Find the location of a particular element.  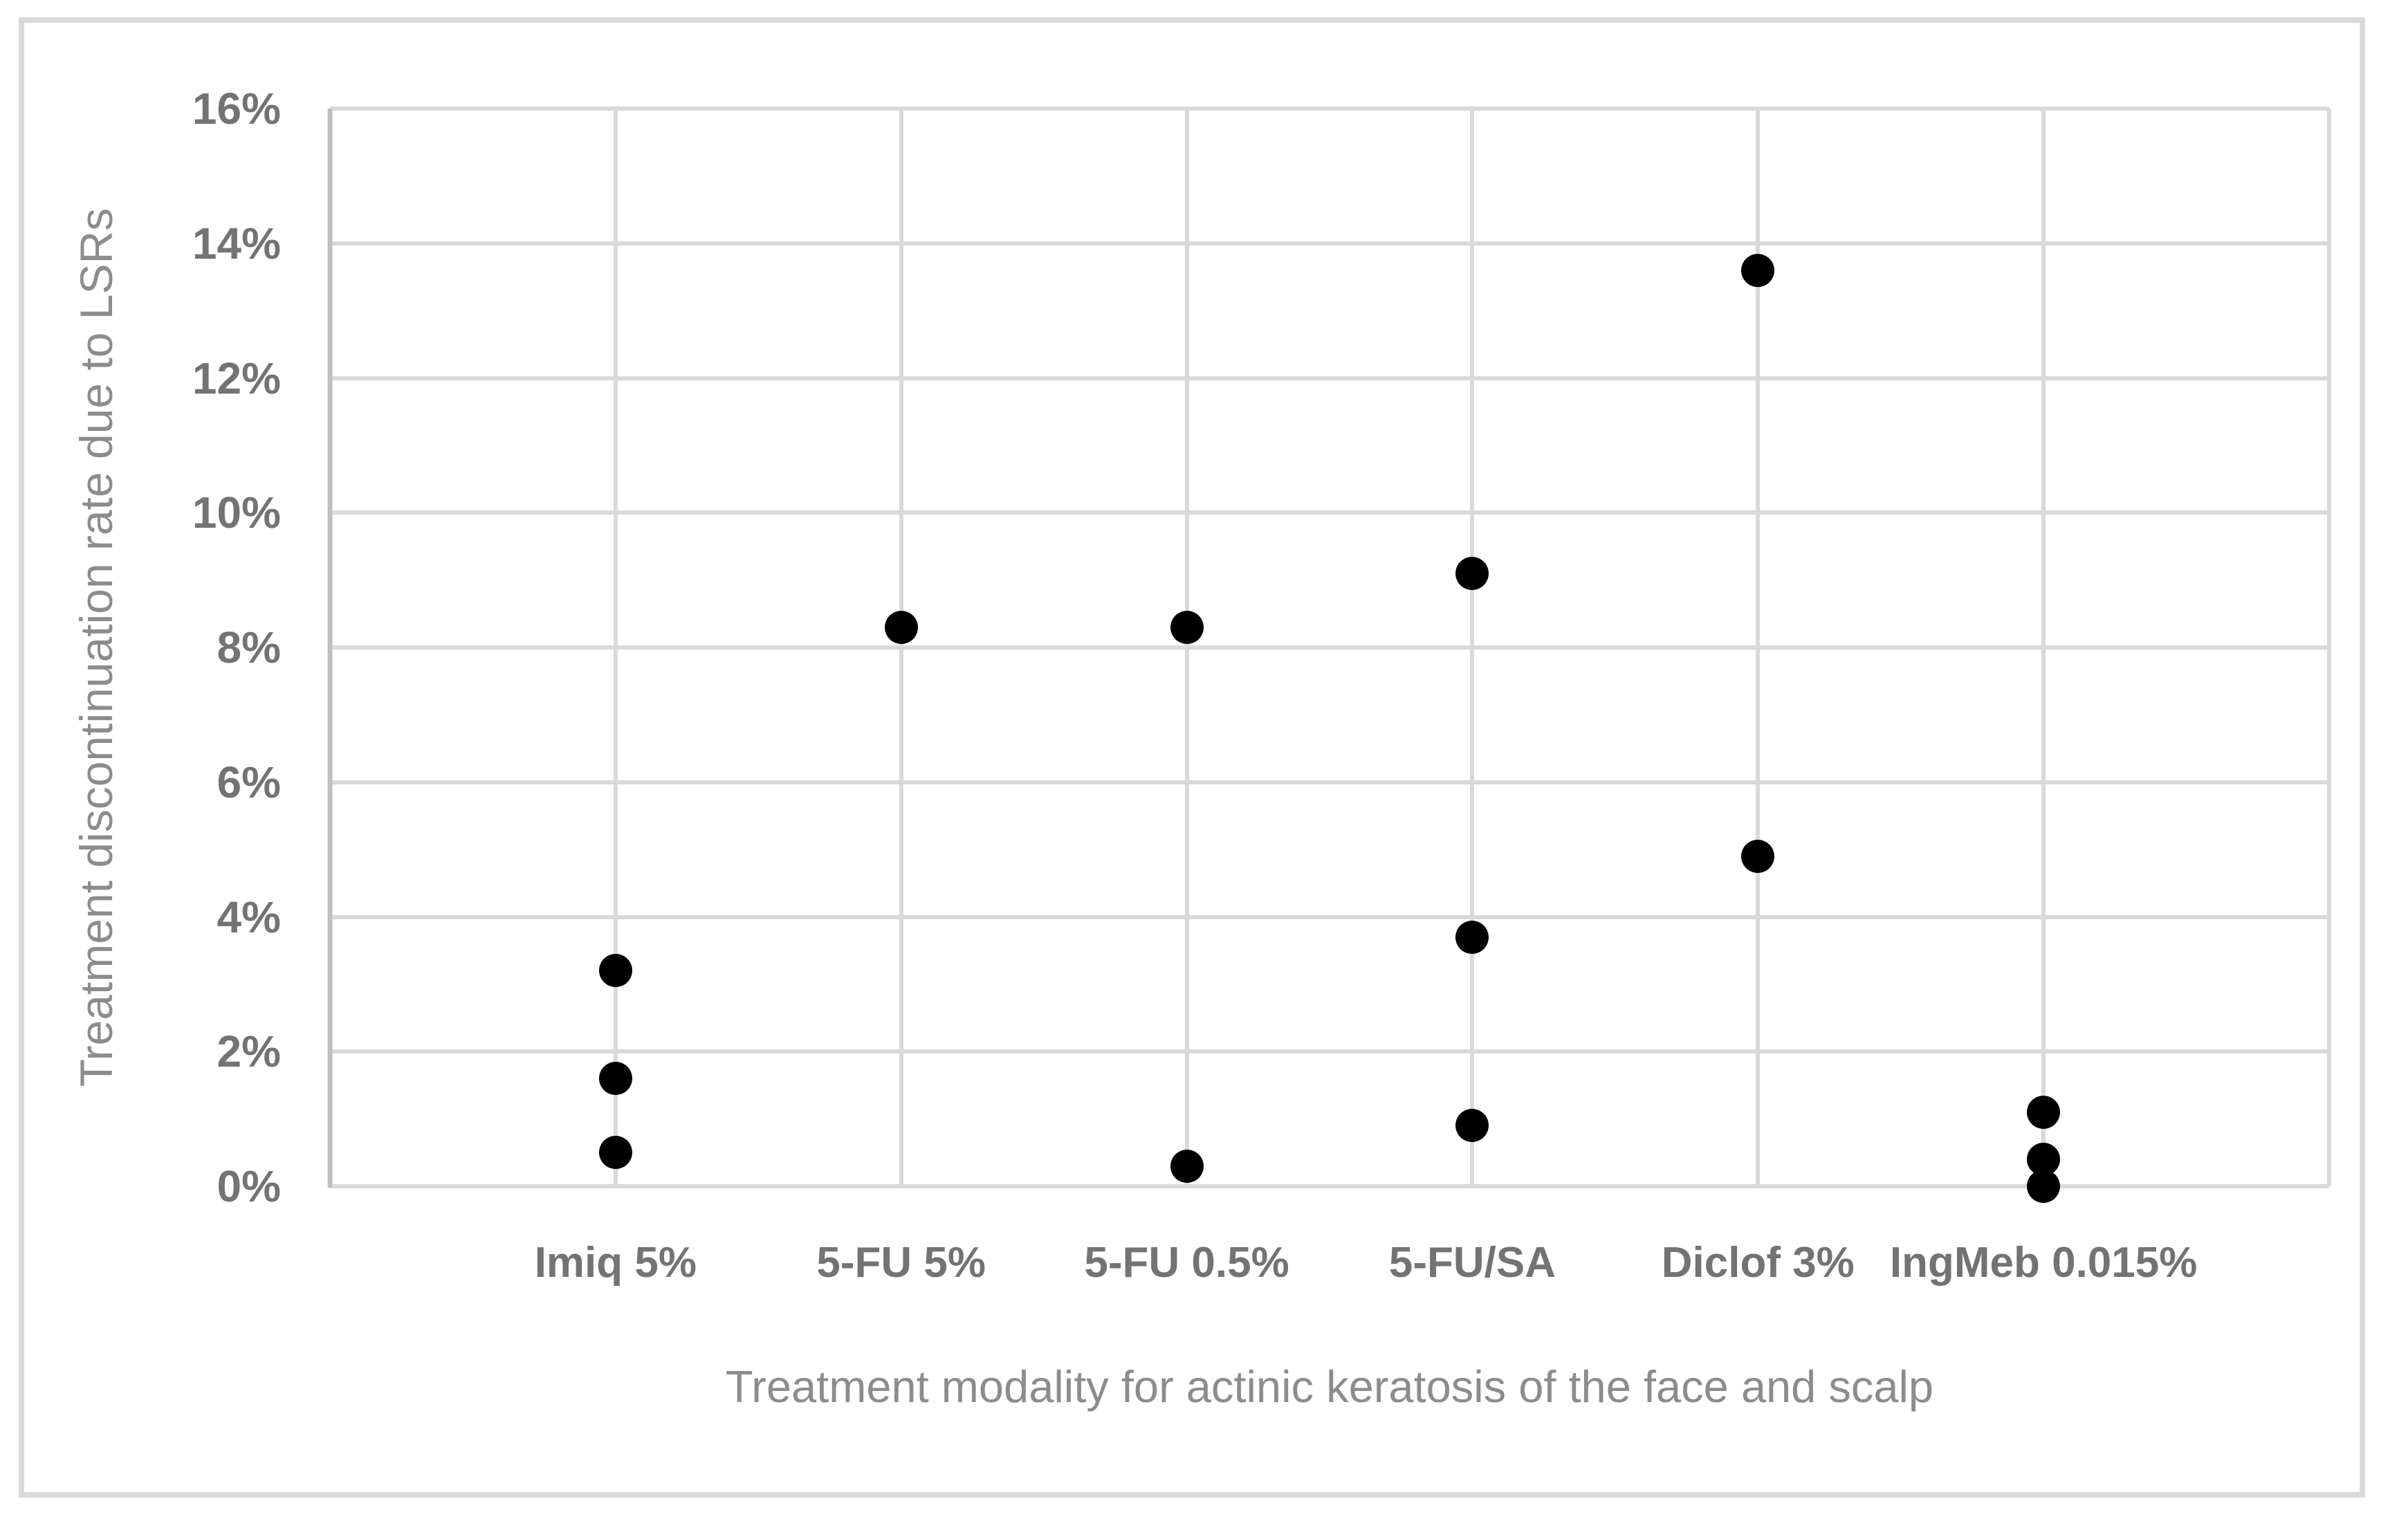

x-category-label: 5-FU/SA is located at coordinates (1472, 1263).